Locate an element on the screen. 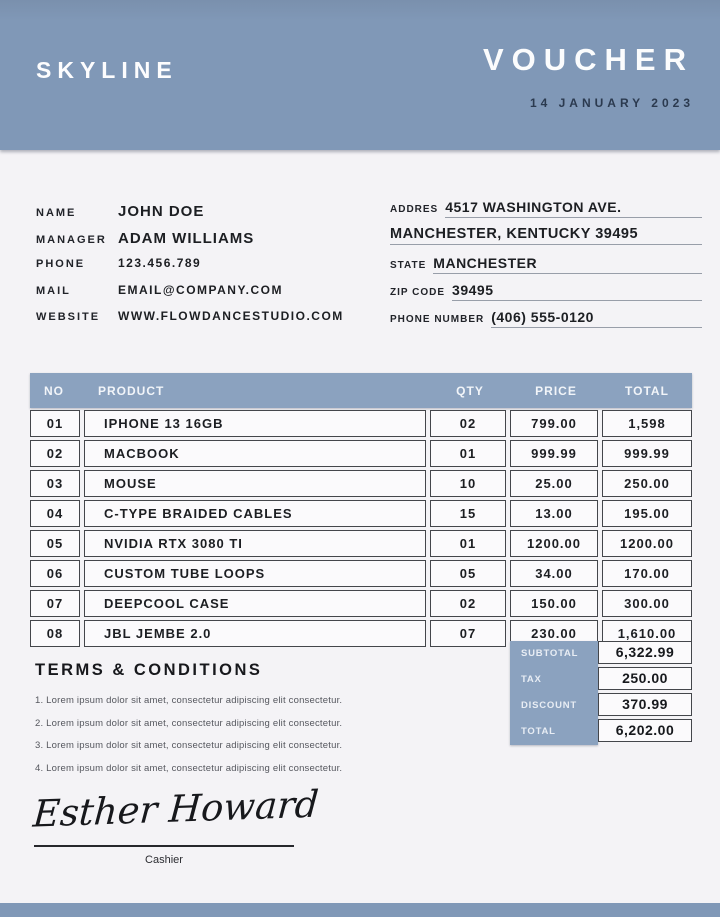 Image resolution: width=720 pixels, height=917 pixels. state-field: MANCHESTER is located at coordinates (567, 264).